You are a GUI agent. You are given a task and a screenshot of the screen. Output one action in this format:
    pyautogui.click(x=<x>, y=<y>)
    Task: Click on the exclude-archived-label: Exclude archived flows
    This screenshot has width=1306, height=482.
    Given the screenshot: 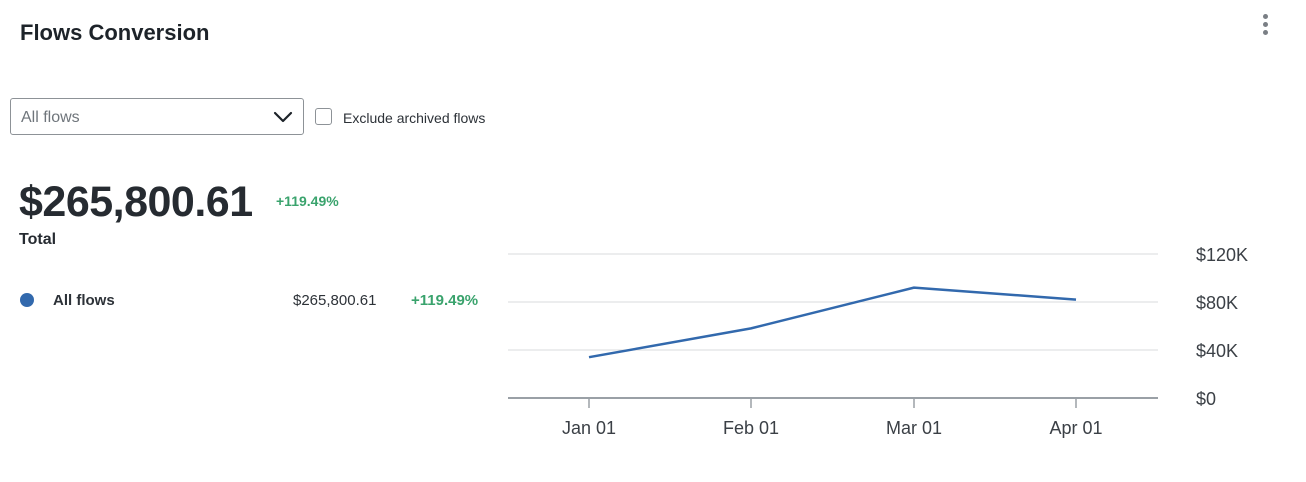 What is the action you would take?
    pyautogui.click(x=414, y=118)
    